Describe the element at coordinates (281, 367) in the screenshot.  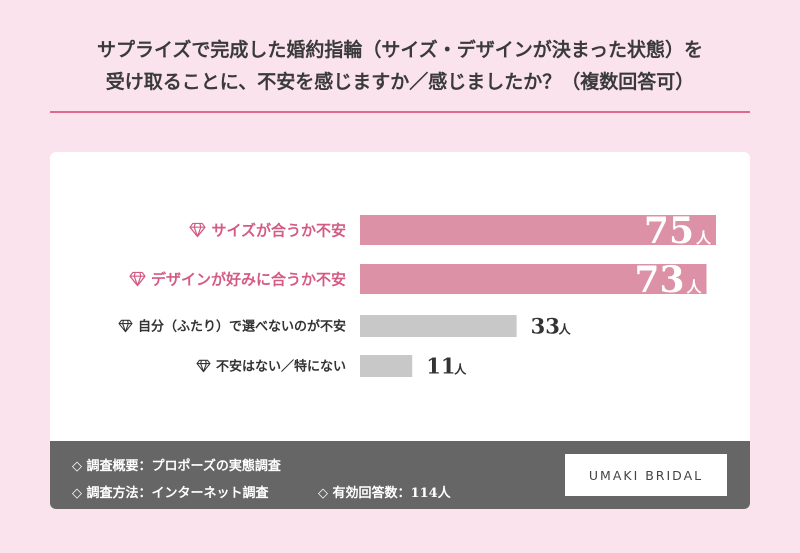
I see `category-label-3: 不安はない／特にない` at that location.